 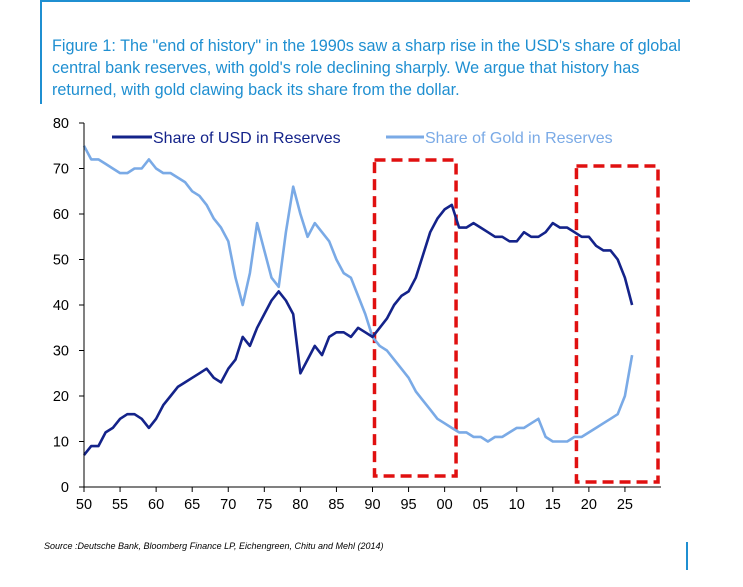 What do you see at coordinates (687, 556) in the screenshot?
I see `frame-right-border` at bounding box center [687, 556].